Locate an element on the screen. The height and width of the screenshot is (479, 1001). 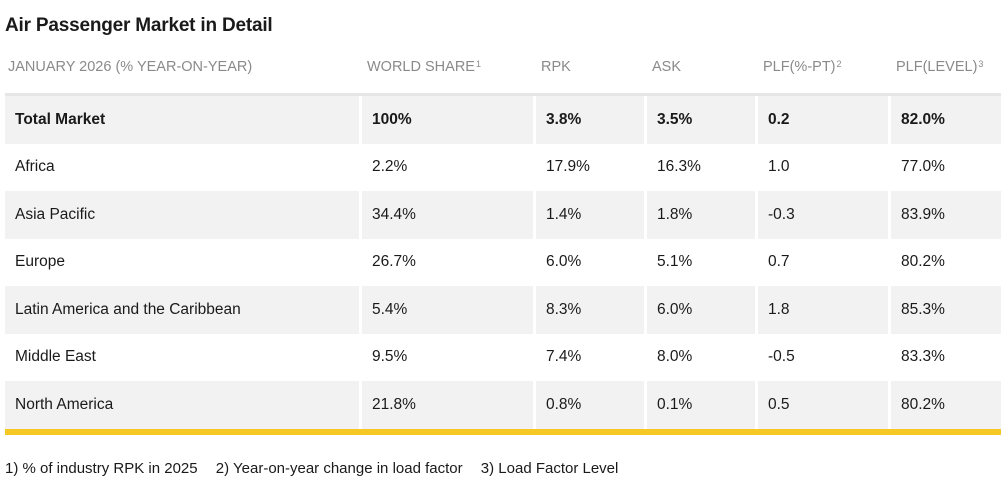
header-ask-label: ASK is located at coordinates (667, 67).